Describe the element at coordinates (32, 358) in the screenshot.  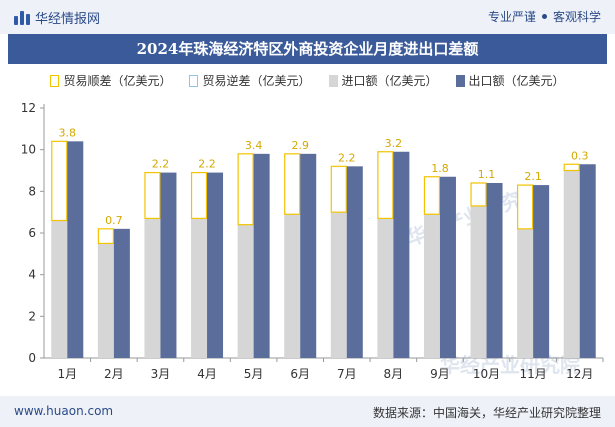
I see `y-tick-label: 0` at that location.